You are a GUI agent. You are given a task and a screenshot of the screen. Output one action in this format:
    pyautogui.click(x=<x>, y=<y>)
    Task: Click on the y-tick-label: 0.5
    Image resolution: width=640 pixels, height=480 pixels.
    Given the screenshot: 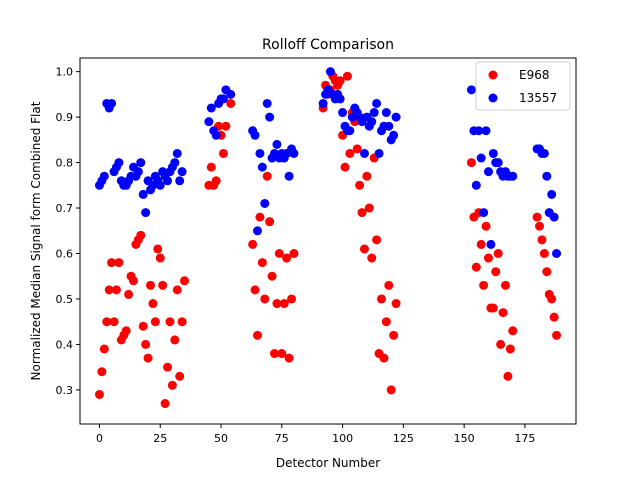 What is the action you would take?
    pyautogui.click(x=65, y=299)
    